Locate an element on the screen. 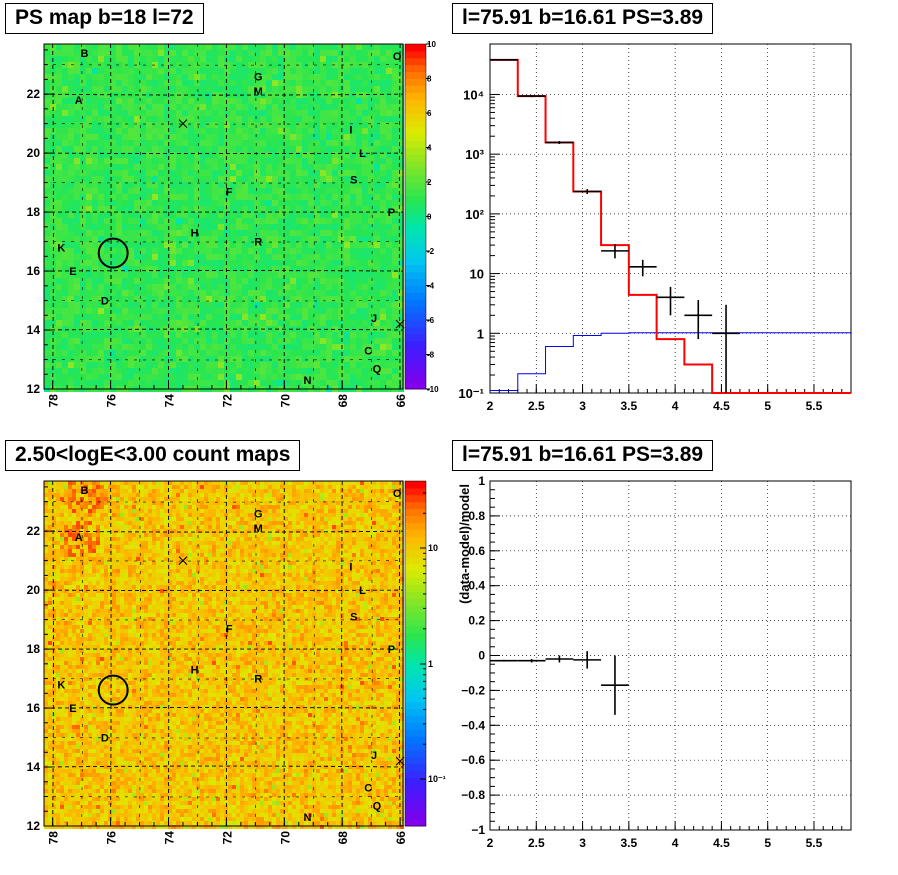 This screenshot has width=898, height=875. spectrum-xtick-label: 4.5 is located at coordinates (721, 406).